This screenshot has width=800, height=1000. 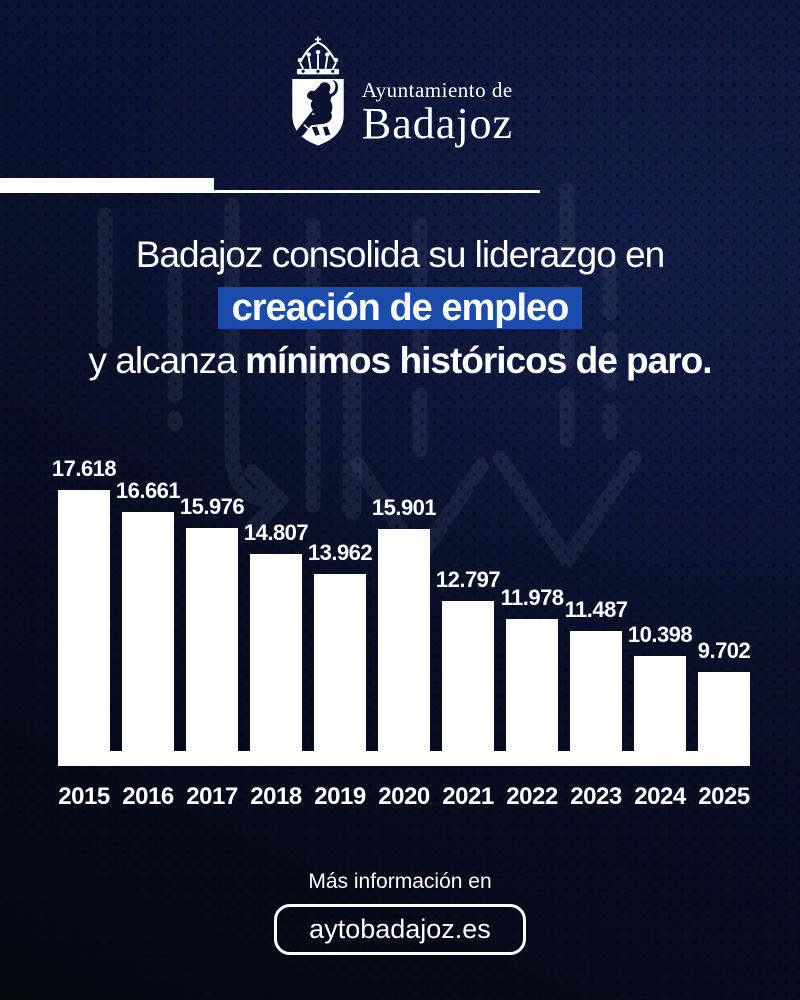 I want to click on bar-cell-2015: 17.618, so click(x=84, y=611).